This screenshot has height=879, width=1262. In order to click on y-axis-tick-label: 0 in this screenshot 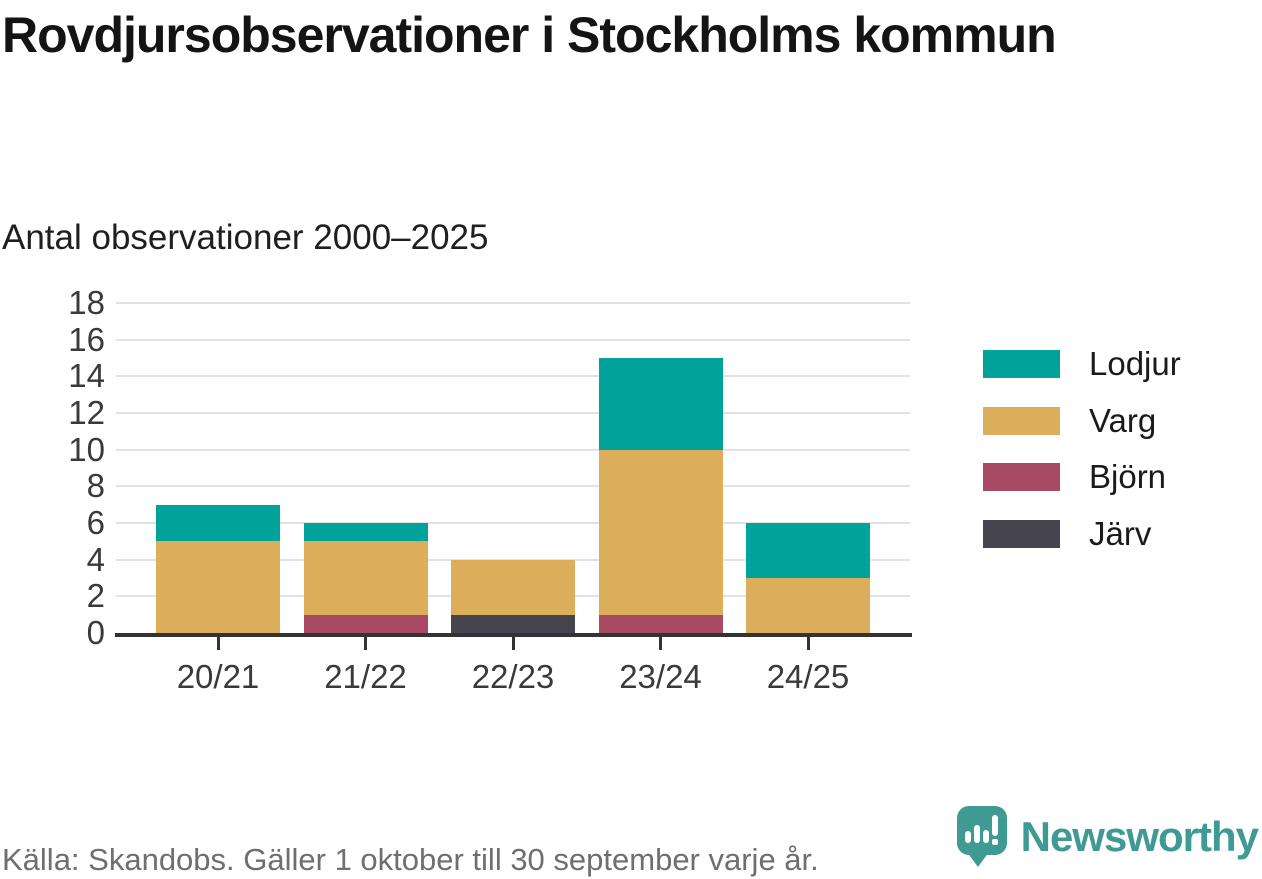, I will do `click(95, 632)`.